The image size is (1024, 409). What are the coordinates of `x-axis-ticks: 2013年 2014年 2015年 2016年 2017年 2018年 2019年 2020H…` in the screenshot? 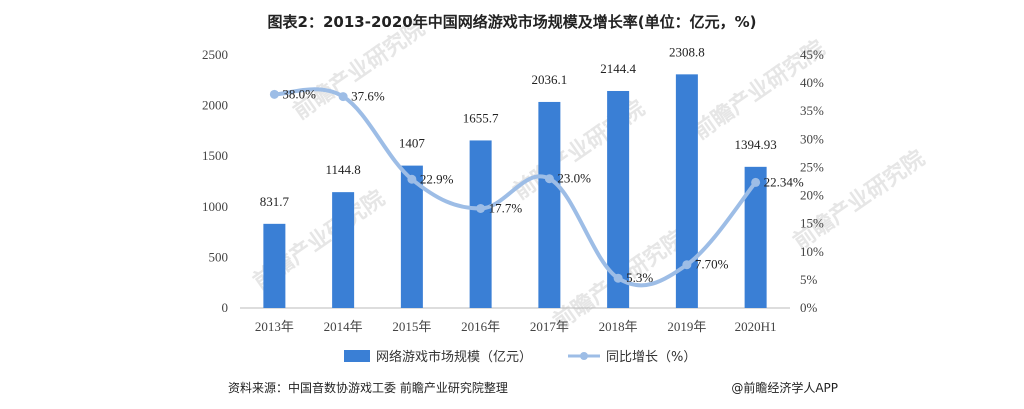 It's located at (516, 326).